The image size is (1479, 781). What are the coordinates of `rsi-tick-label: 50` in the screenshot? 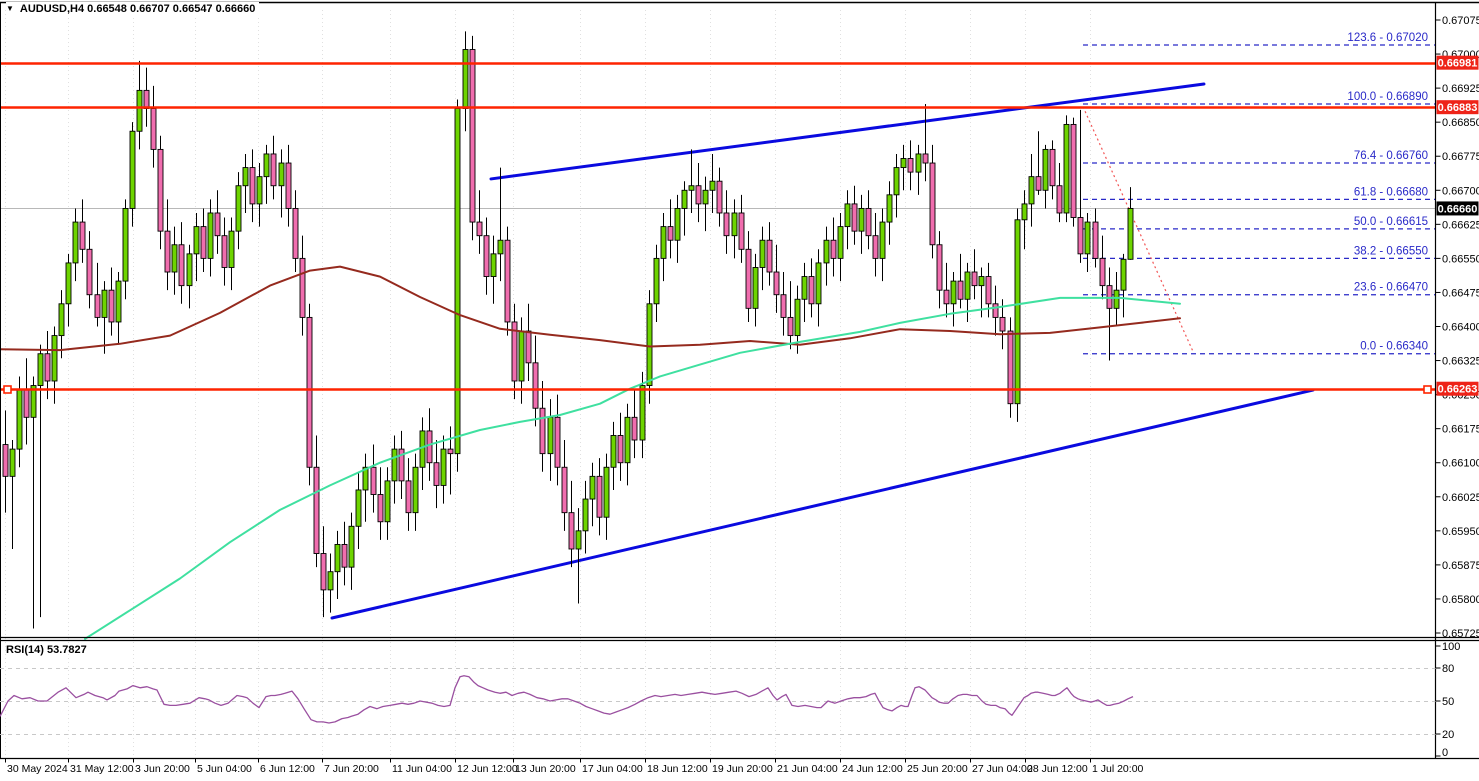 It's located at (1448, 702).